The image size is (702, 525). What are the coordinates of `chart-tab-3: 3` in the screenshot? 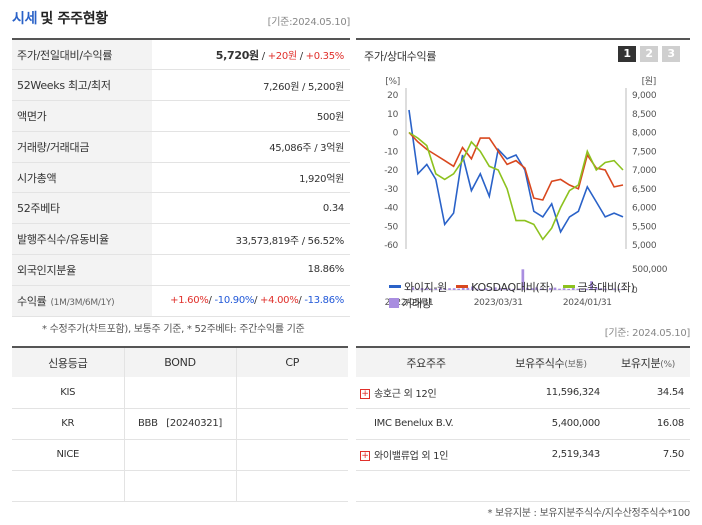 It's located at (671, 54).